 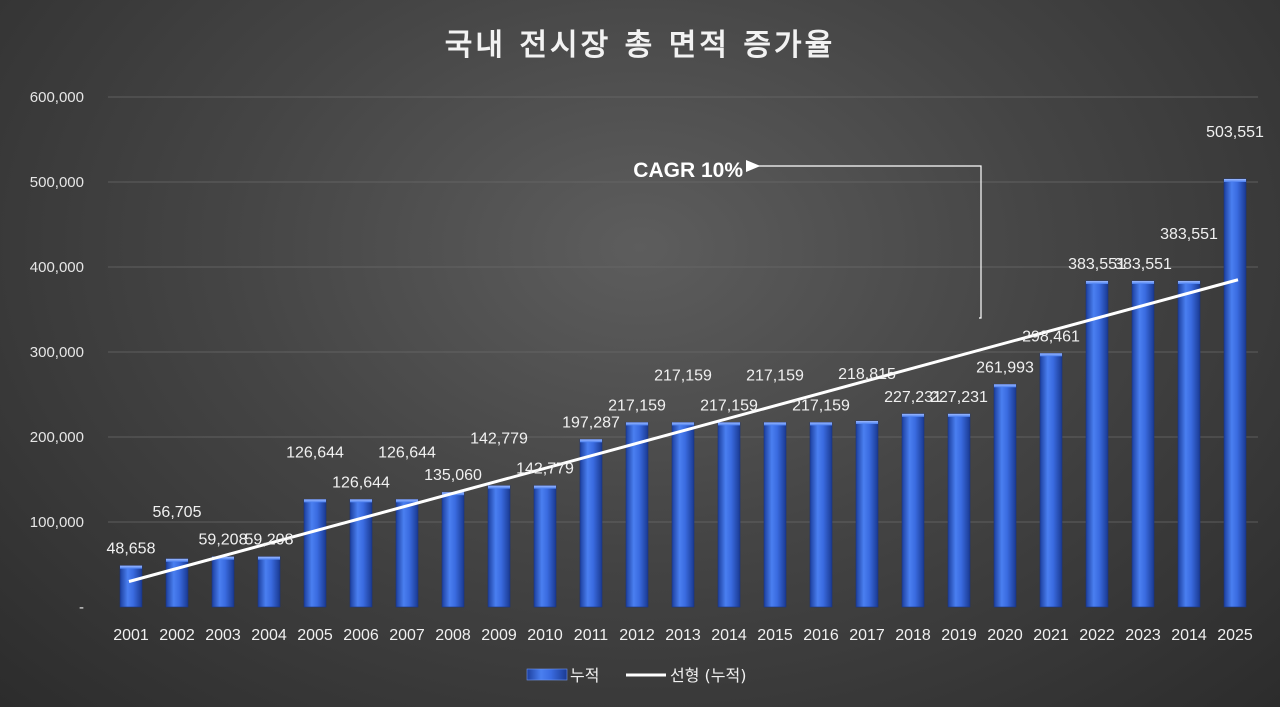 I want to click on x-tick-label: 2014, so click(x=729, y=635).